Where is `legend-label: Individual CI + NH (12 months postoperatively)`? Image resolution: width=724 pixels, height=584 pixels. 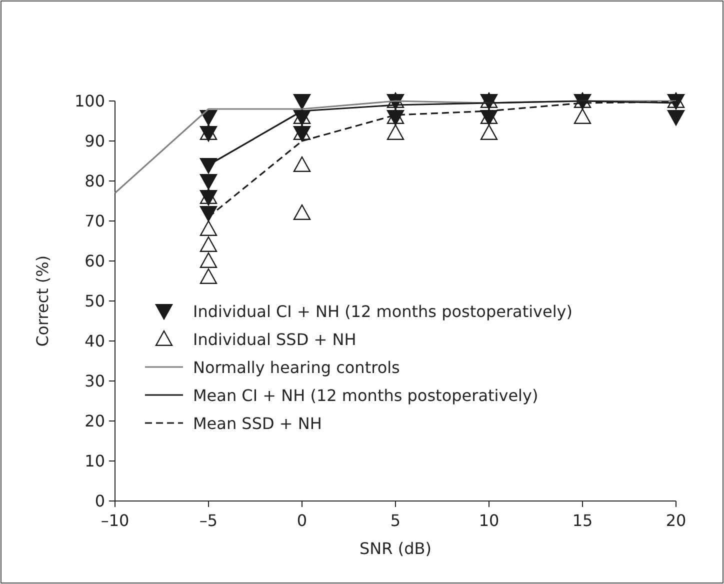 legend-label: Individual CI + NH (12 months postoperatively) is located at coordinates (383, 311).